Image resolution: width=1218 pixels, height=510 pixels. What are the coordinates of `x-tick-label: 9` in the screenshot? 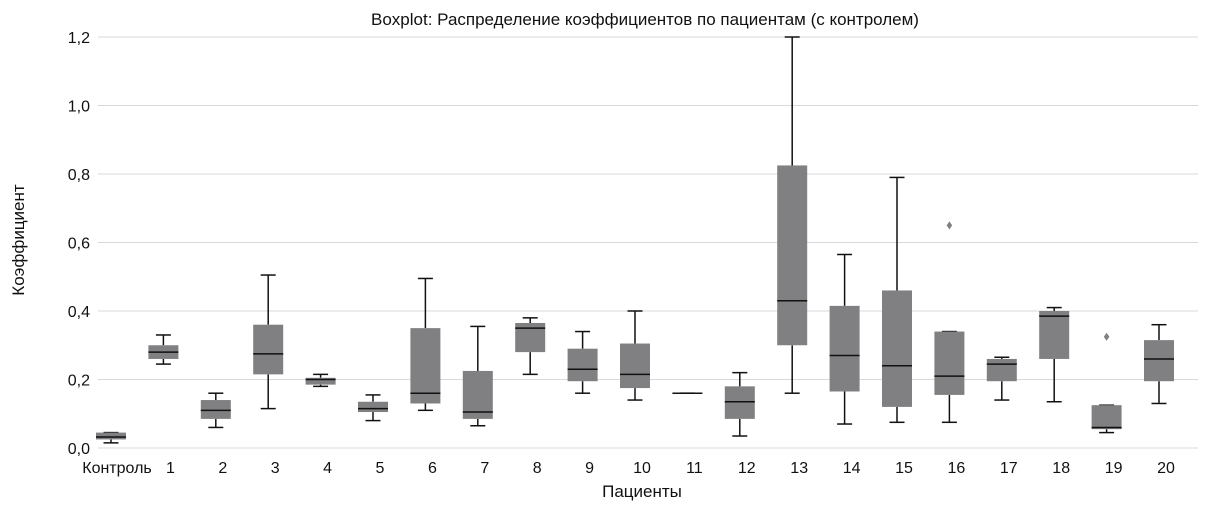 It's located at (589, 468).